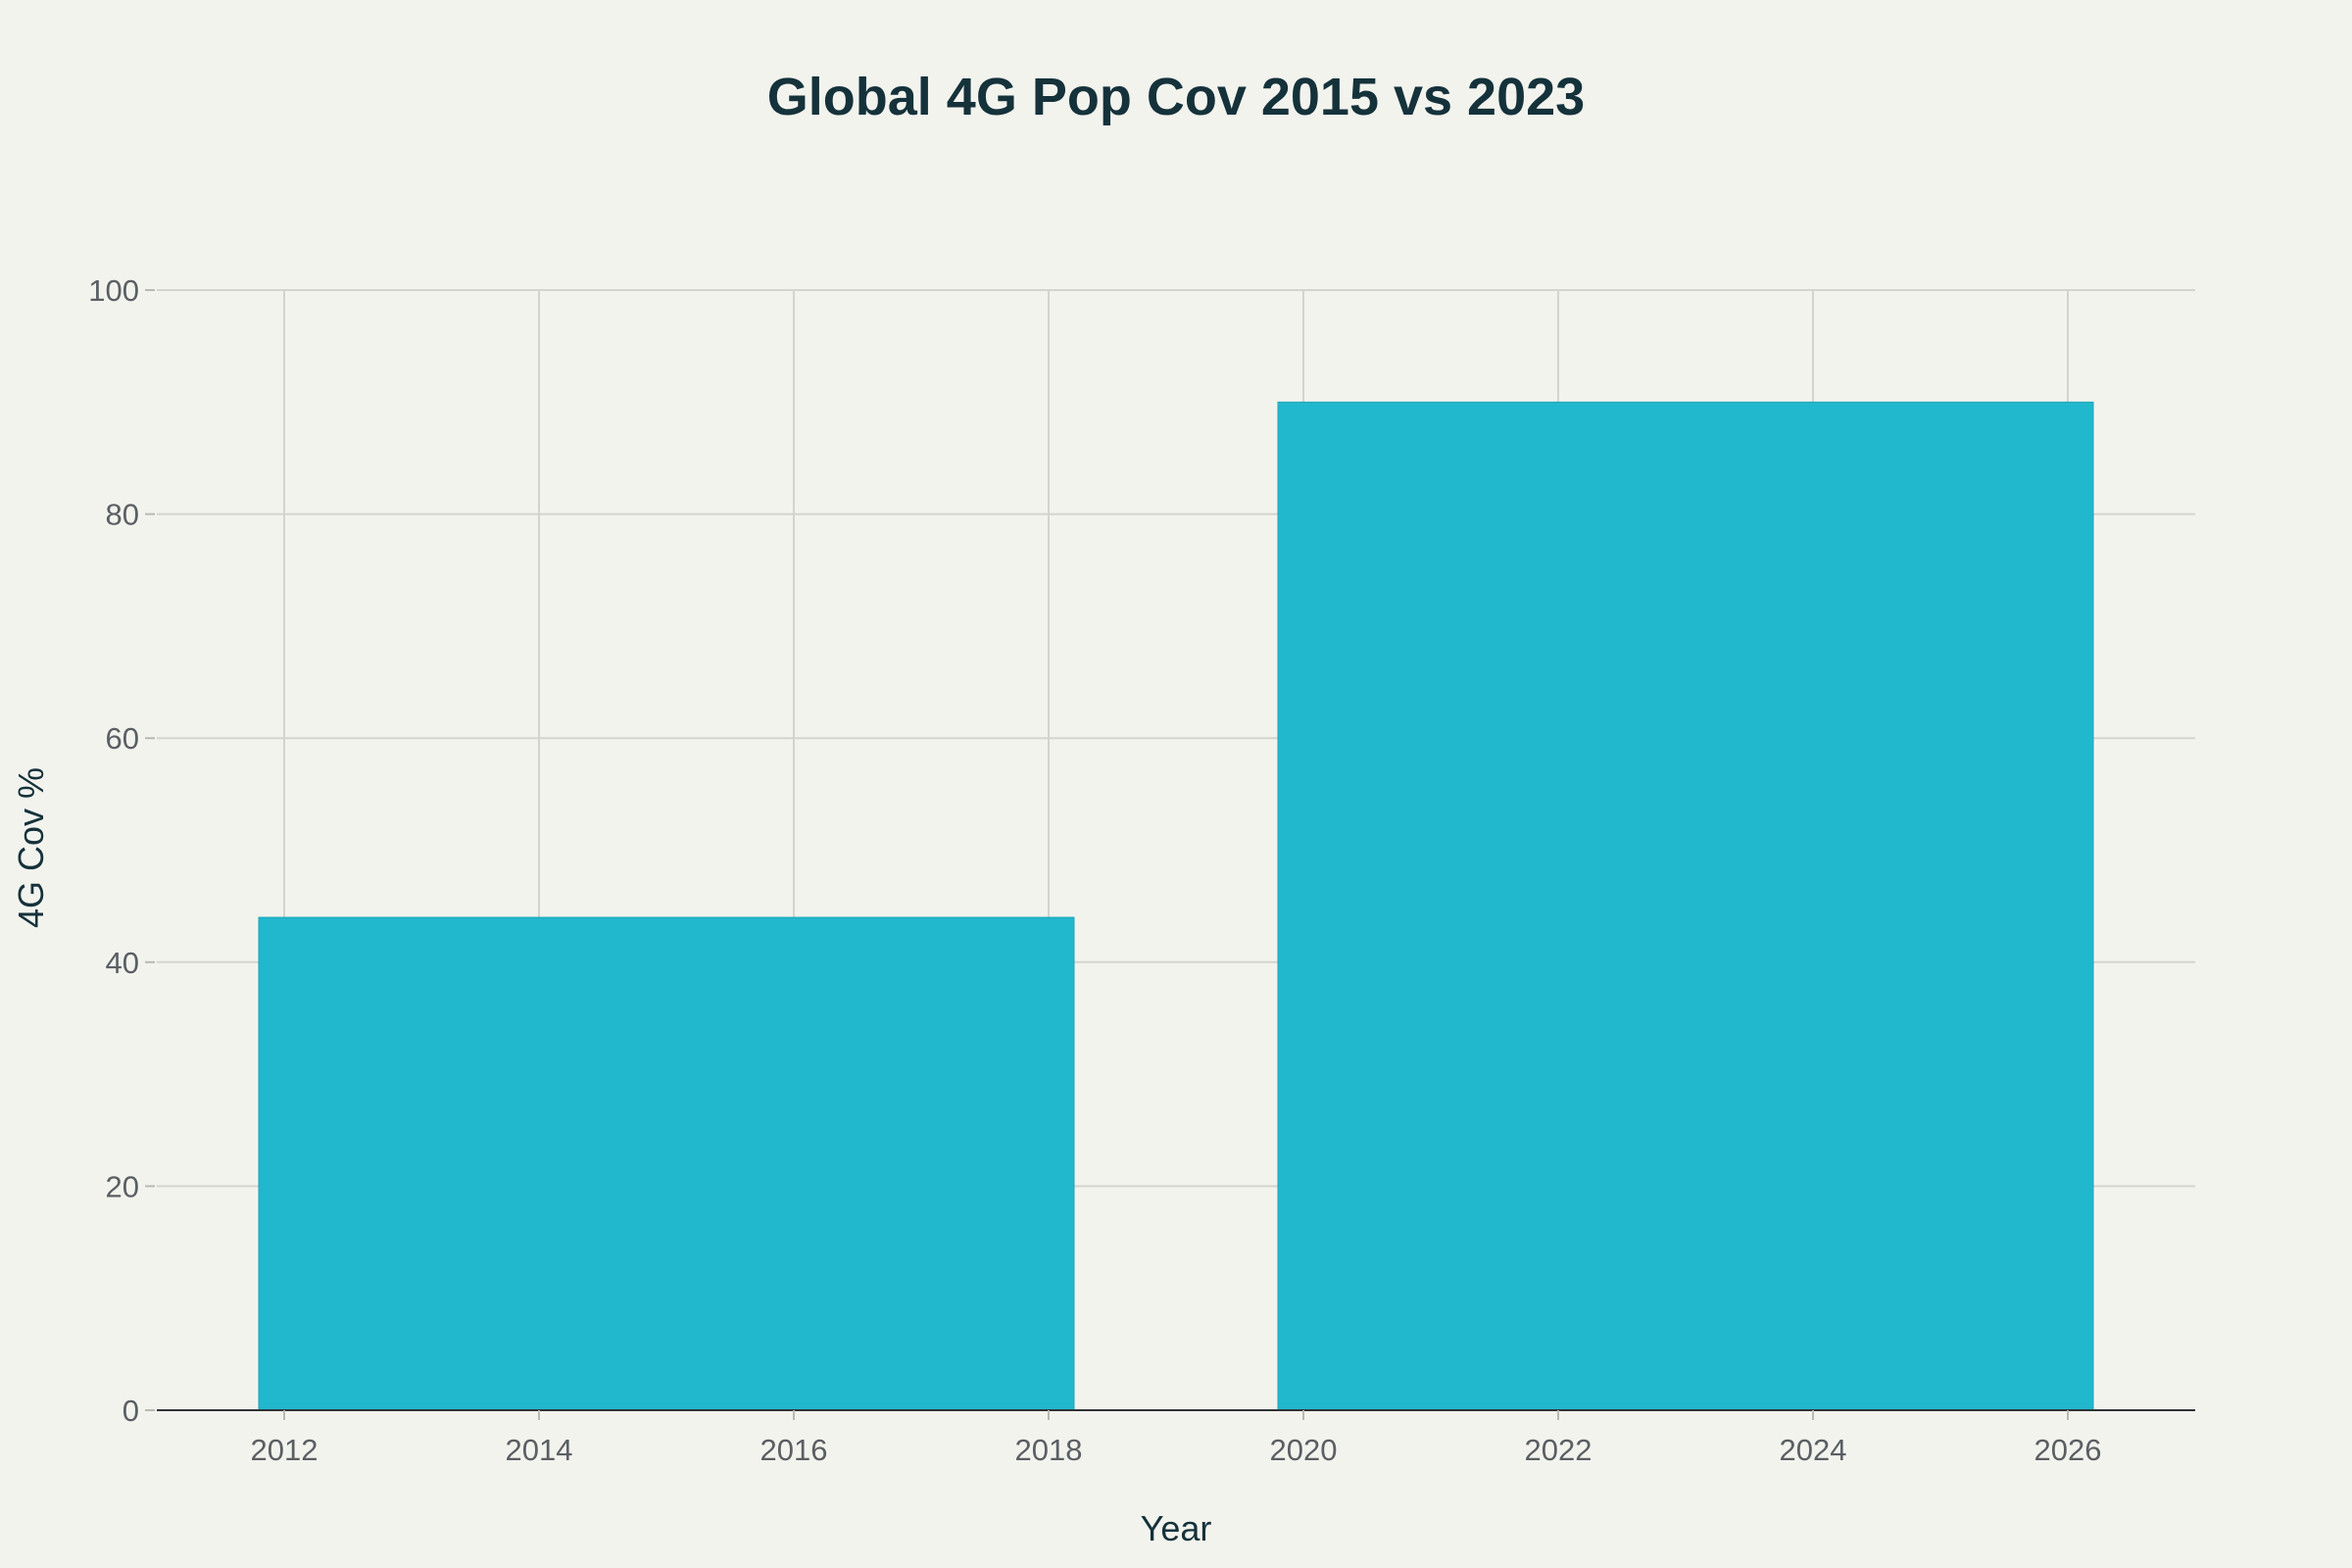 The height and width of the screenshot is (1568, 2352). Describe the element at coordinates (1176, 1528) in the screenshot. I see `x-axis-title: Year` at that location.